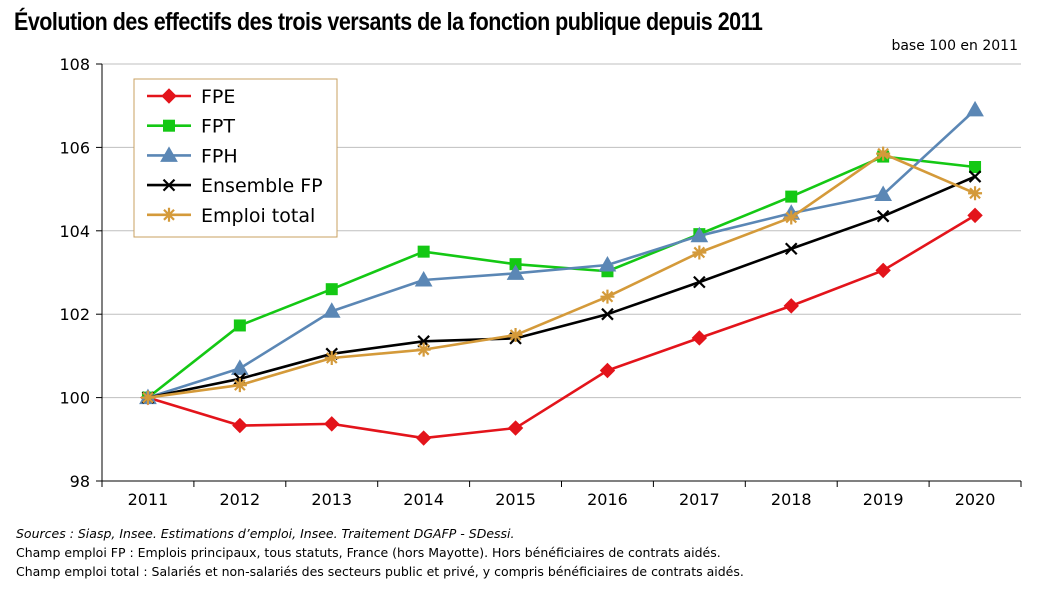  I want to click on legend-item-ensemble-fp: Ensemble FP, so click(235, 186).